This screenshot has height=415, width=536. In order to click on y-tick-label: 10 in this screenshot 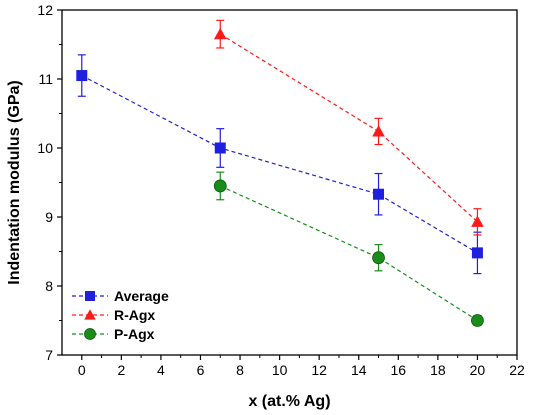, I will do `click(45, 148)`.